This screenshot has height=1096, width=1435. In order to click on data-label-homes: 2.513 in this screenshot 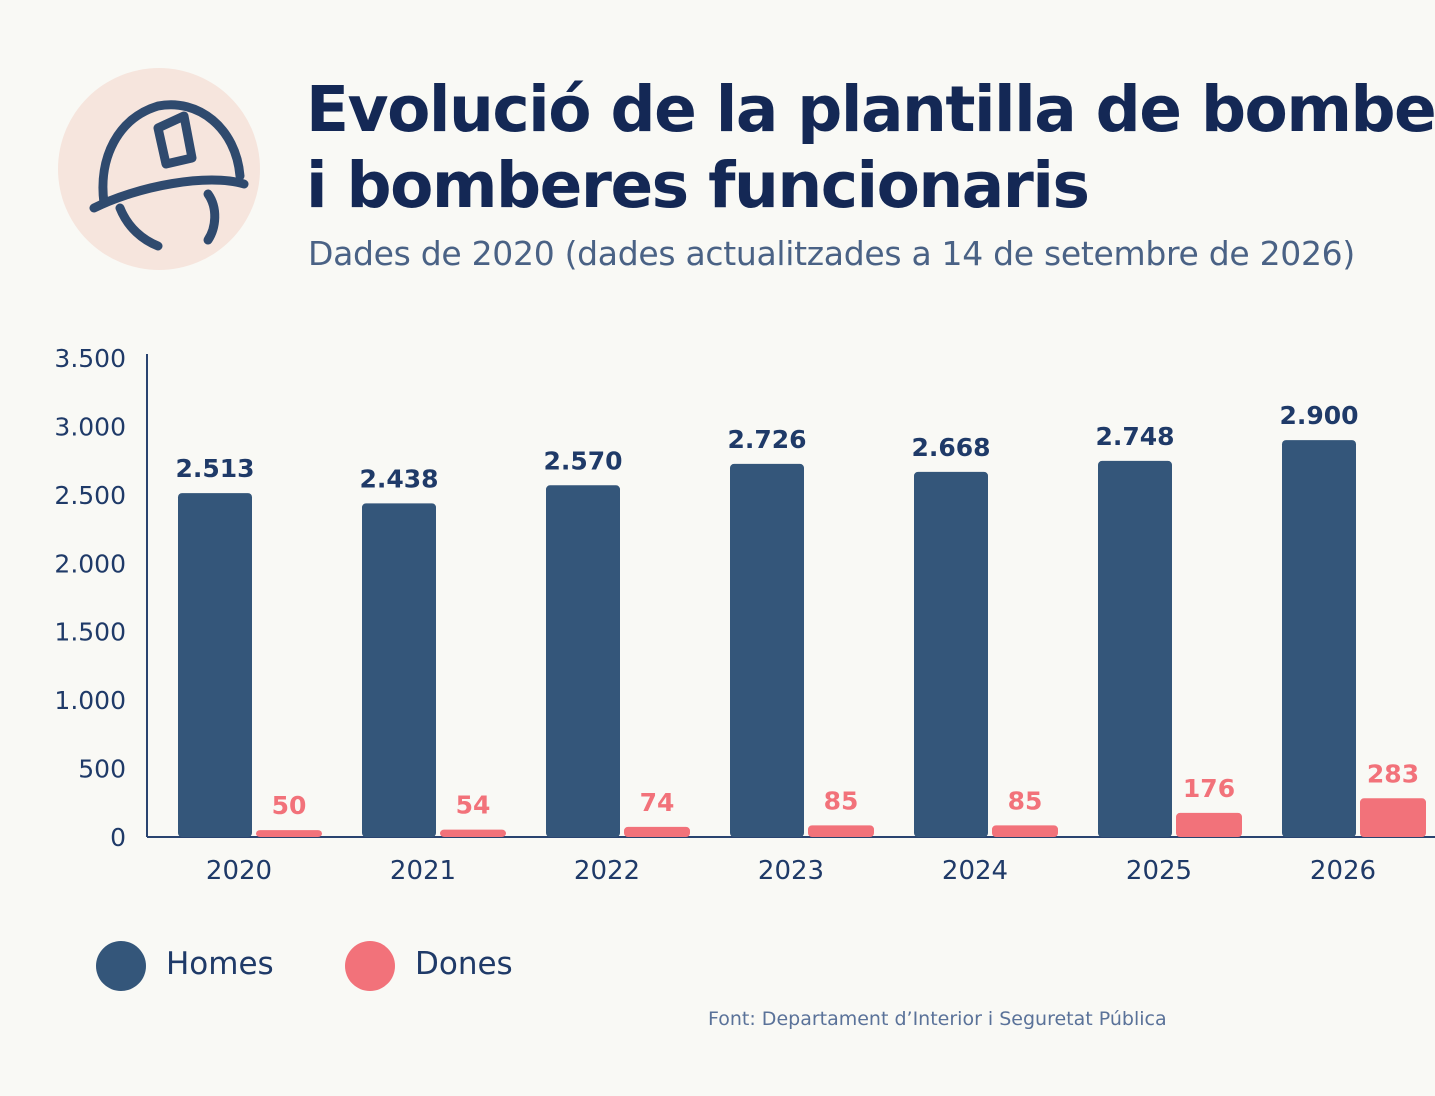, I will do `click(214, 468)`.